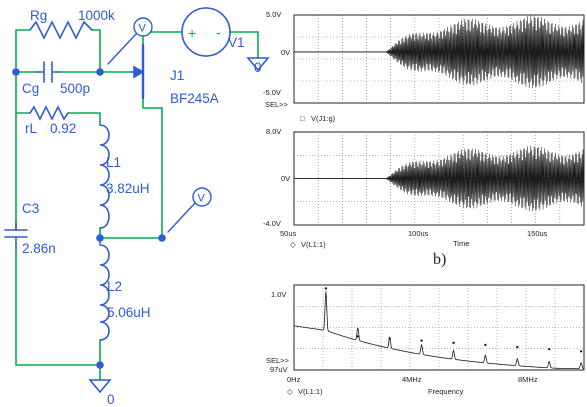 The height and width of the screenshot is (407, 587). What do you see at coordinates (48, 72) in the screenshot?
I see `cg-capacitor` at bounding box center [48, 72].